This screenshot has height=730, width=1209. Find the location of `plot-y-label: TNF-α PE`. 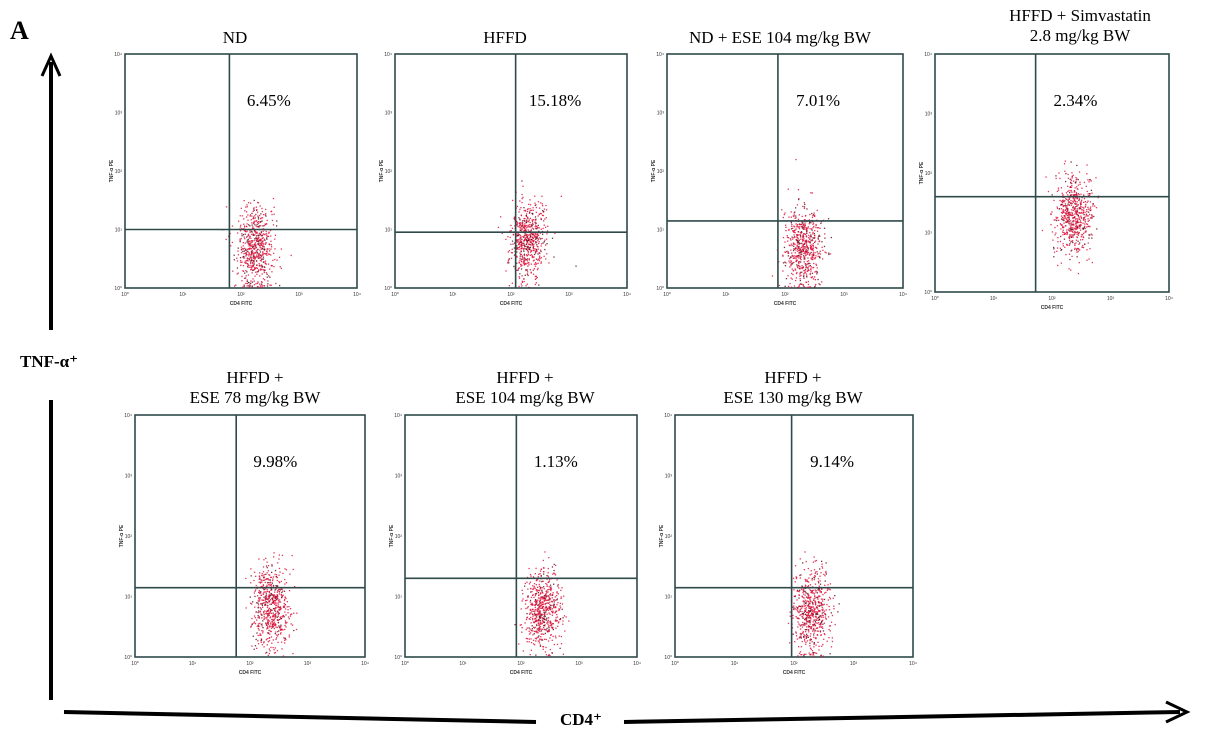

plot-y-label: TNF-α PE is located at coordinates (112, 170).